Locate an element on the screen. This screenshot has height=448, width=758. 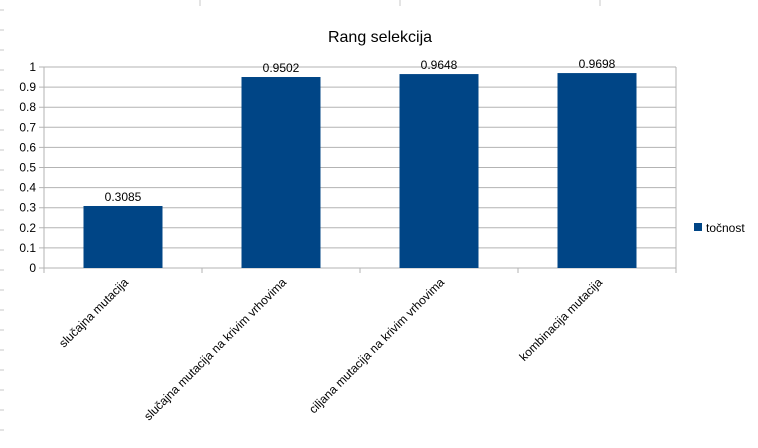
y-tick-label: 0.7 is located at coordinates (27, 127).